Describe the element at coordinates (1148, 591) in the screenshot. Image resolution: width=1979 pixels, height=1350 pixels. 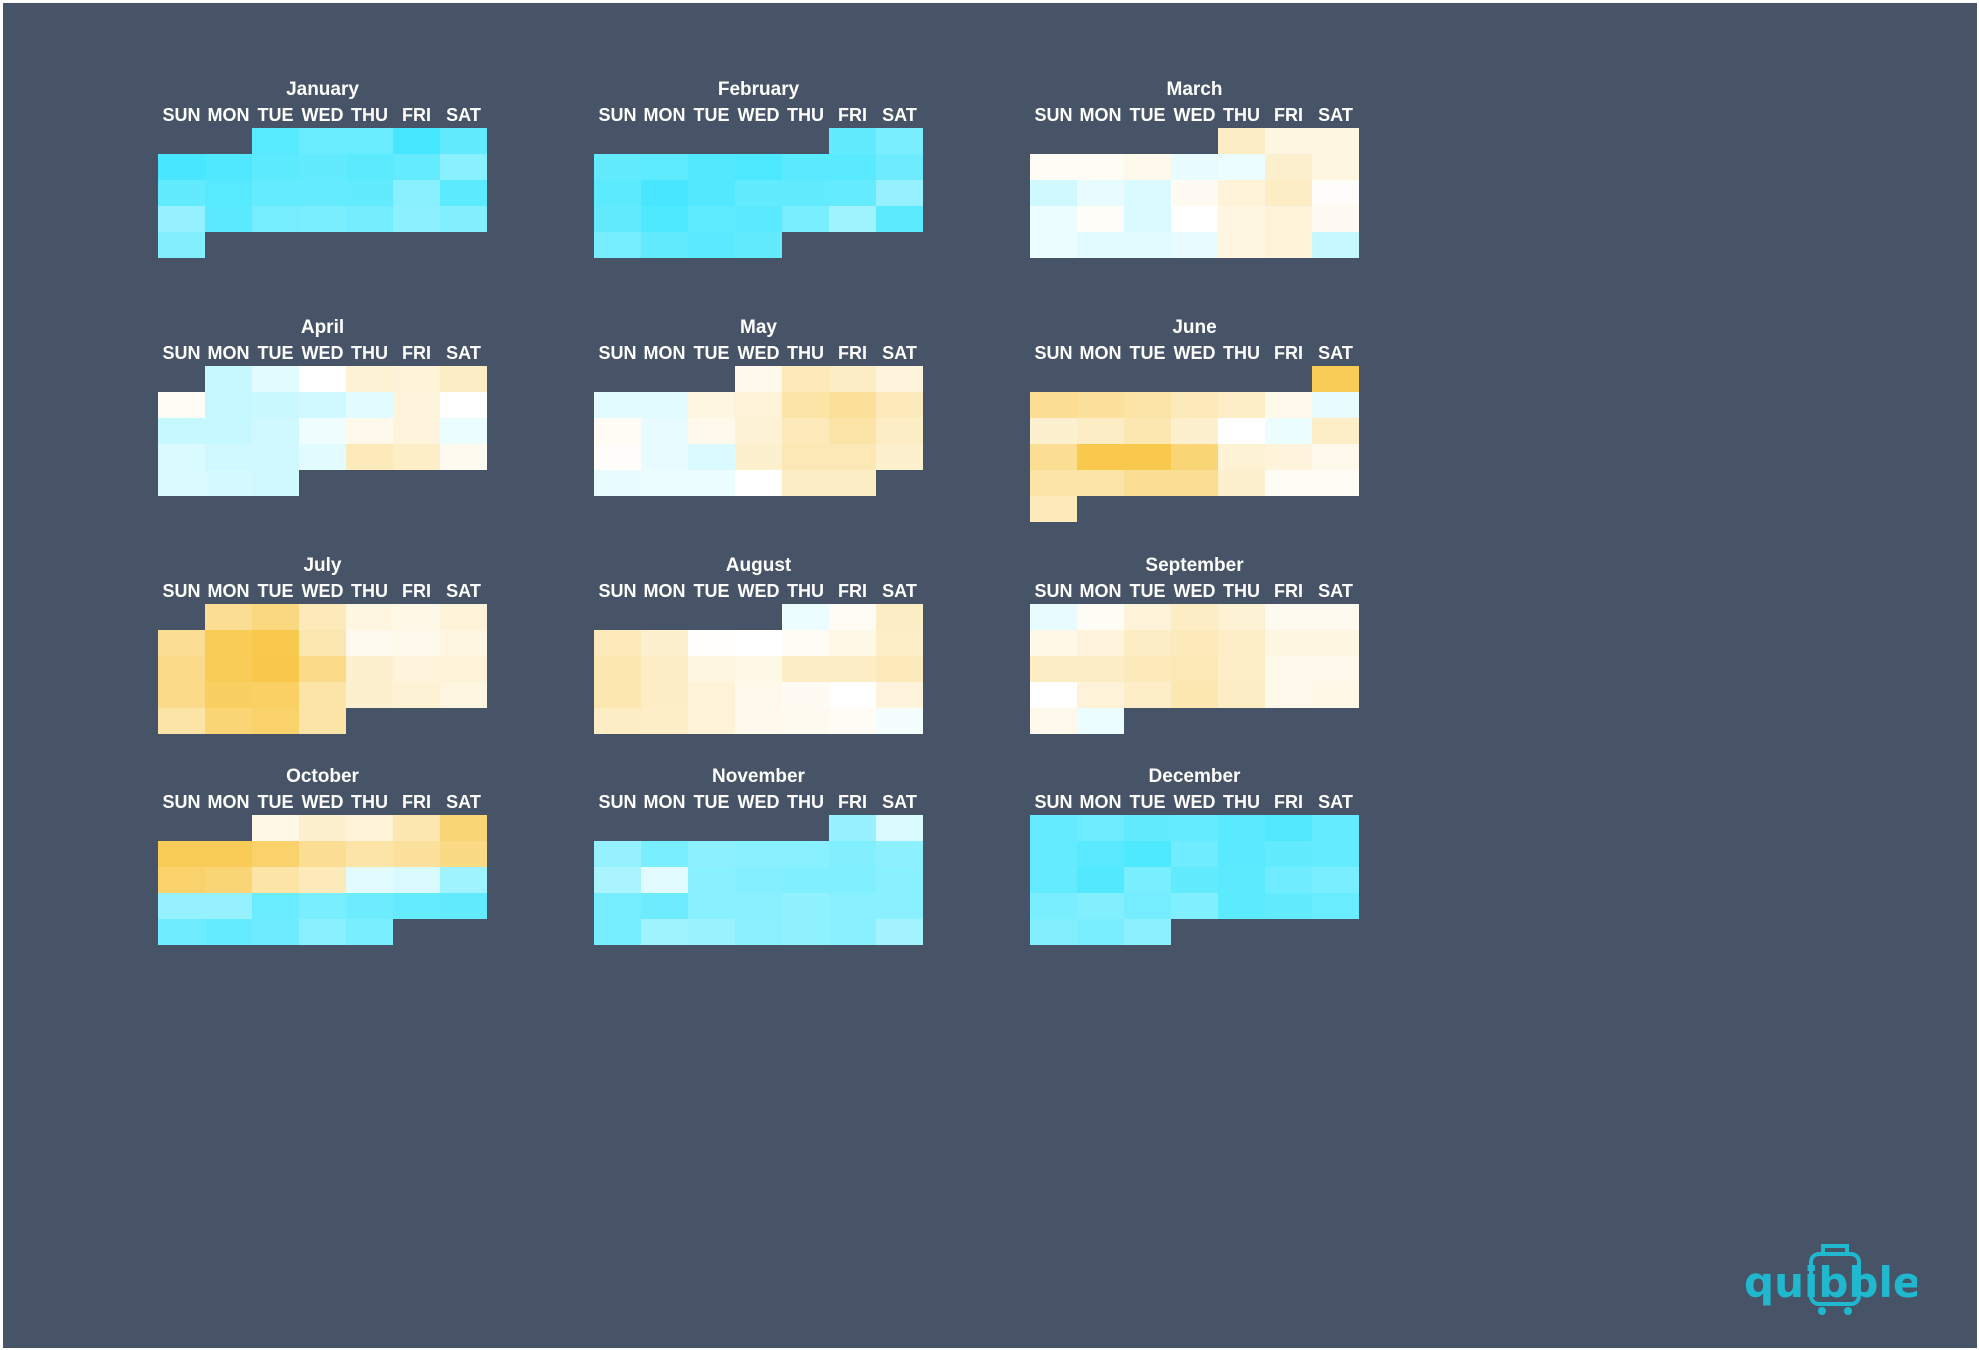
I see `weekday-label: TUE` at that location.